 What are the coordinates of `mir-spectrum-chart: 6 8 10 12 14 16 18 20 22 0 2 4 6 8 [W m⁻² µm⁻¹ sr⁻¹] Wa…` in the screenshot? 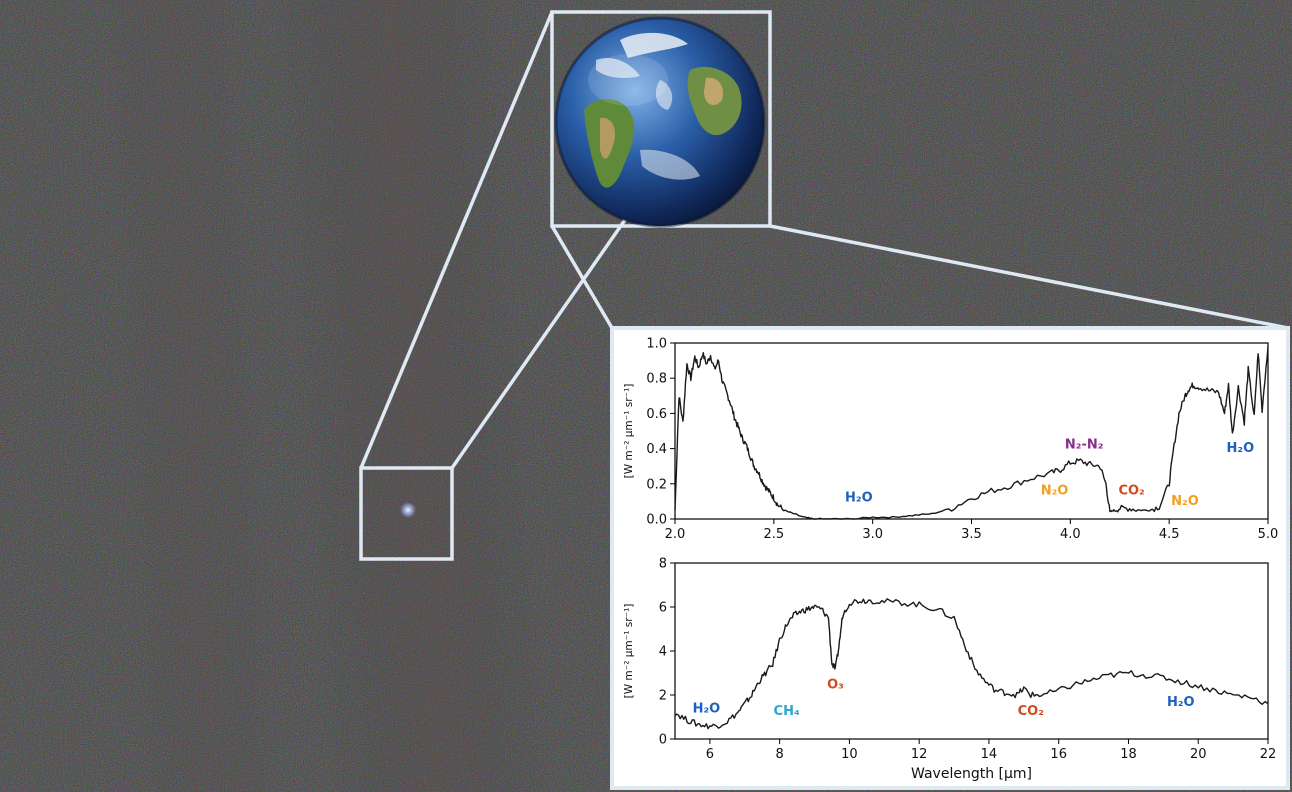 It's located at (949, 670).